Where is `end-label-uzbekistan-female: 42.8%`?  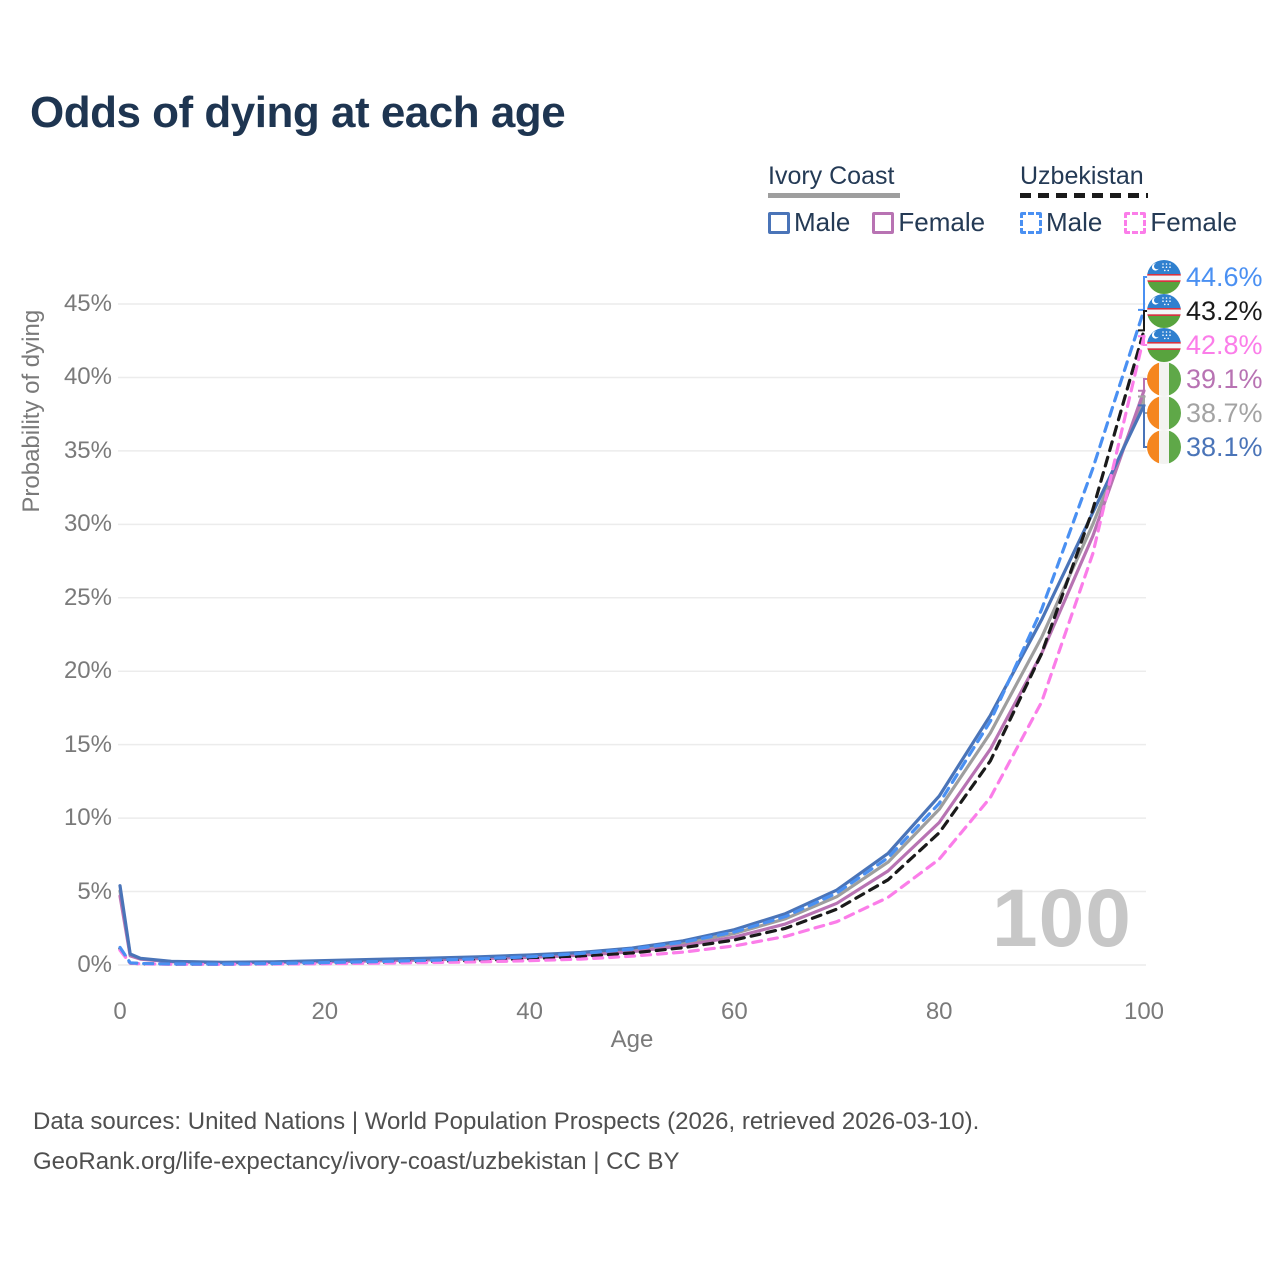
end-label-uzbekistan-female: 42.8% is located at coordinates (1205, 345).